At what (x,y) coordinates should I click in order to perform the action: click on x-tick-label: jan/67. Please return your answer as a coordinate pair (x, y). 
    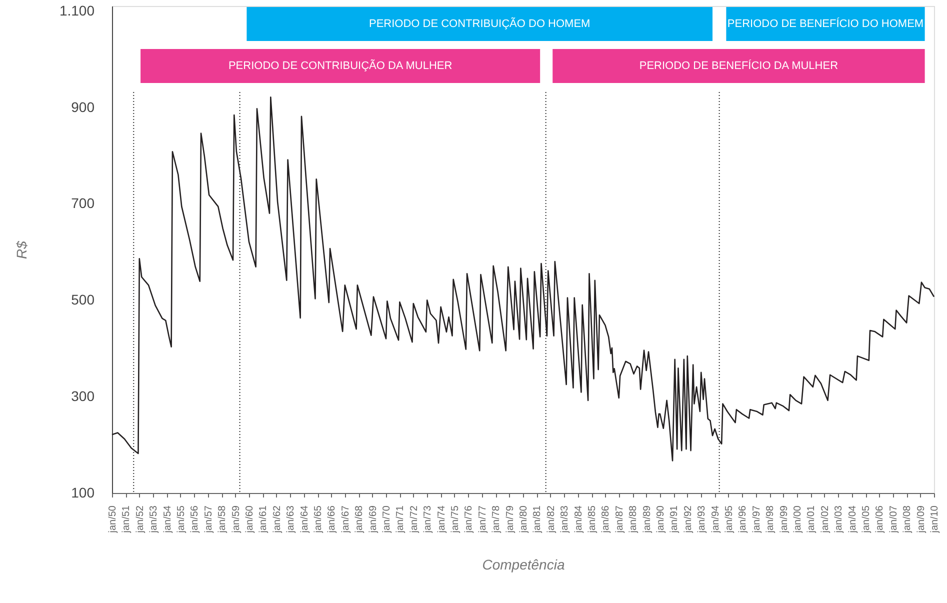
    Looking at the image, I should click on (346, 519).